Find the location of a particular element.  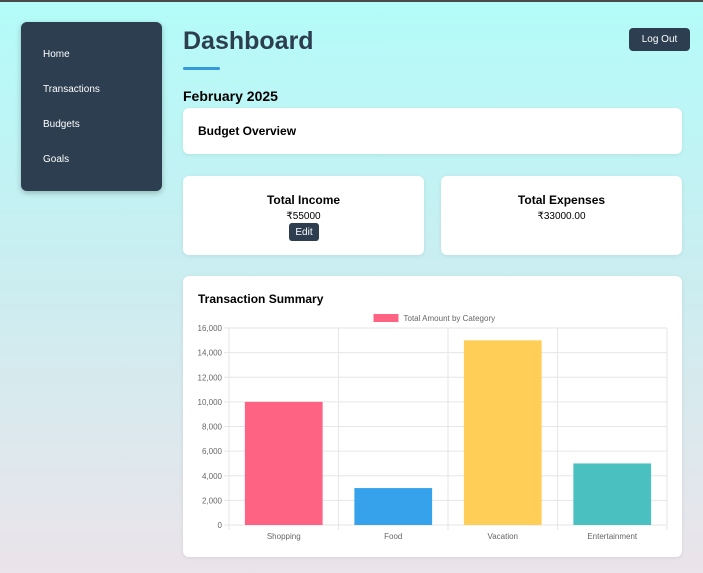

total-income-card: Total Income ₹55000 Edit is located at coordinates (303, 215).